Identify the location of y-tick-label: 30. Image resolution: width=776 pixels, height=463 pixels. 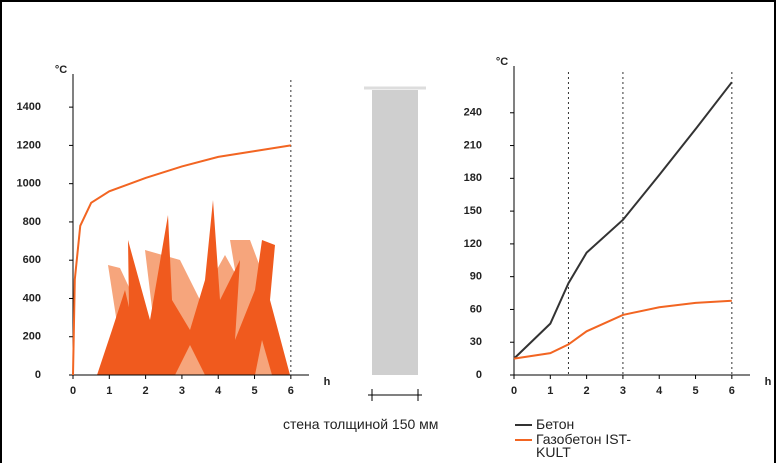
(476, 342).